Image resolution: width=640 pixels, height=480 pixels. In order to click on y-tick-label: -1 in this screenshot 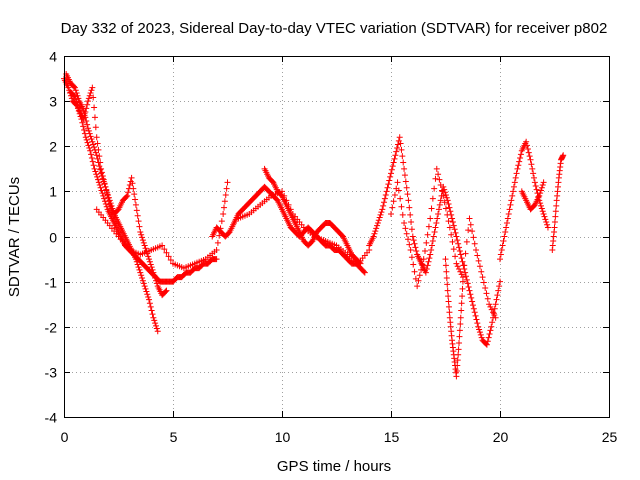, I will do `click(51, 283)`.